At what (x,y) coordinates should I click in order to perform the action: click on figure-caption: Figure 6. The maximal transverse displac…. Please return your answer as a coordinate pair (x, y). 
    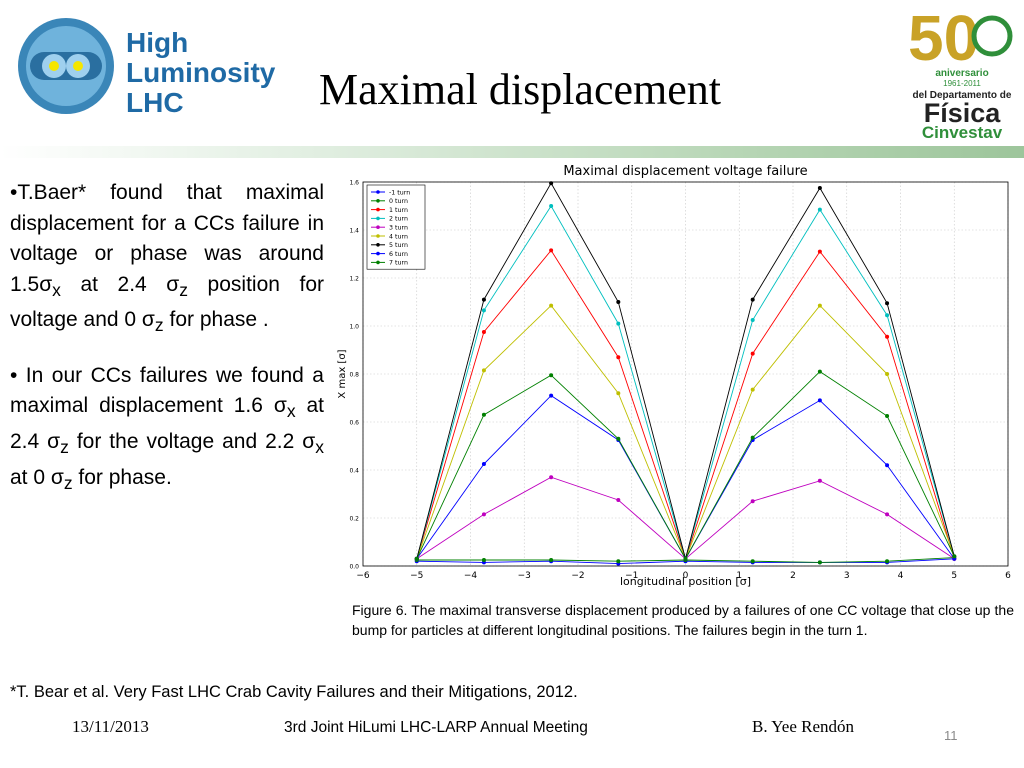
    Looking at the image, I should click on (683, 620).